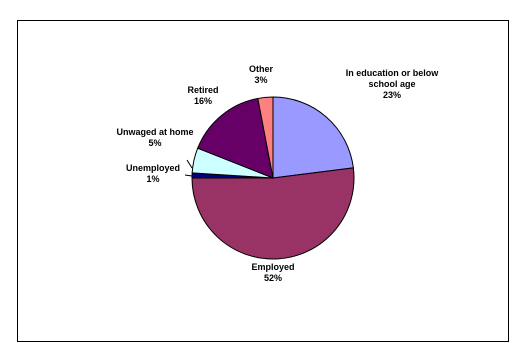 The image size is (528, 343). Describe the element at coordinates (188, 175) in the screenshot. I see `leader-line-unemployed` at that location.